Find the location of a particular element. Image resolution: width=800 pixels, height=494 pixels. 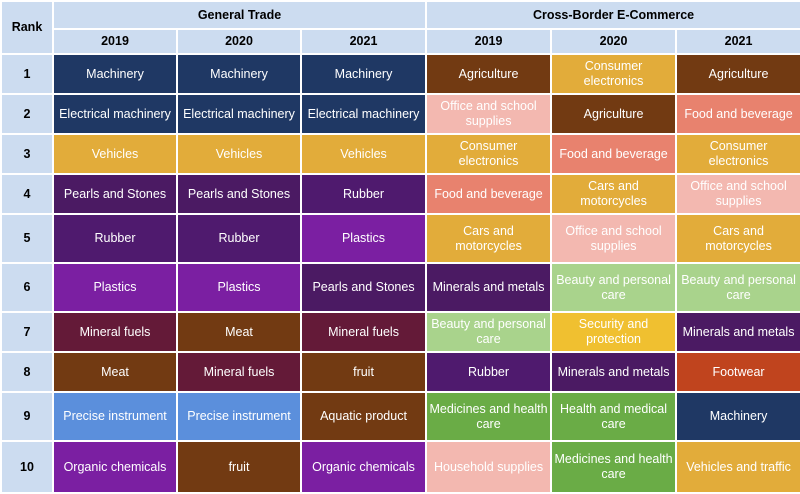

rank-number: 10 is located at coordinates (27, 467).